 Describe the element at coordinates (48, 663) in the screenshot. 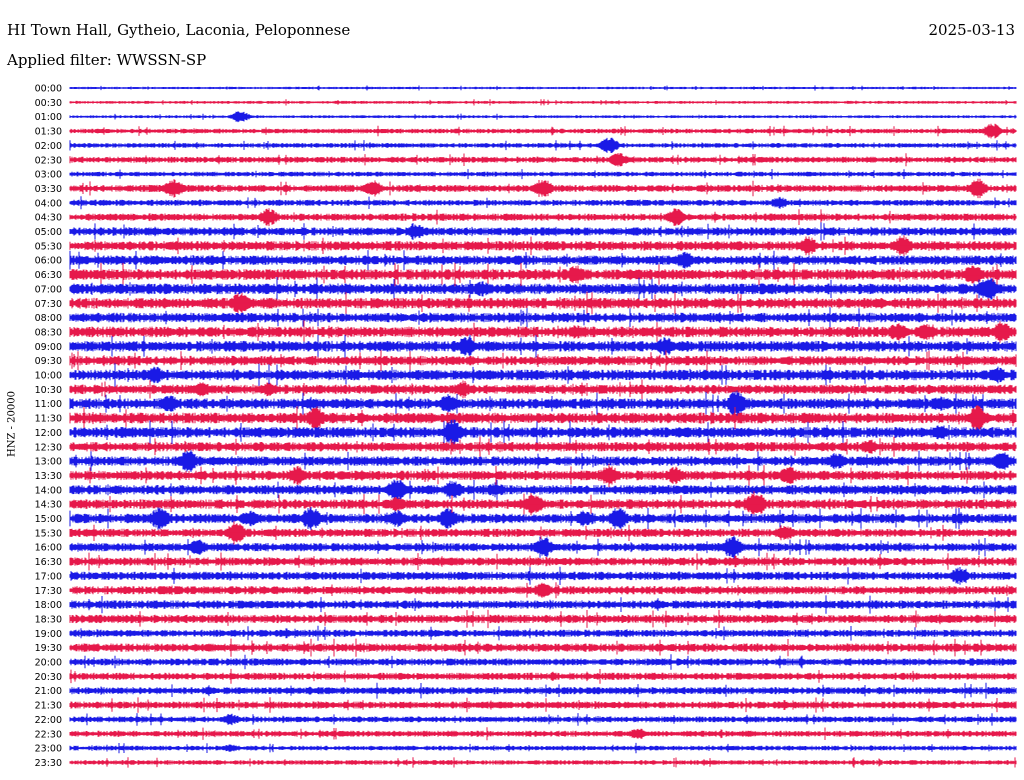

I see `time-tick-label: 20:00` at that location.